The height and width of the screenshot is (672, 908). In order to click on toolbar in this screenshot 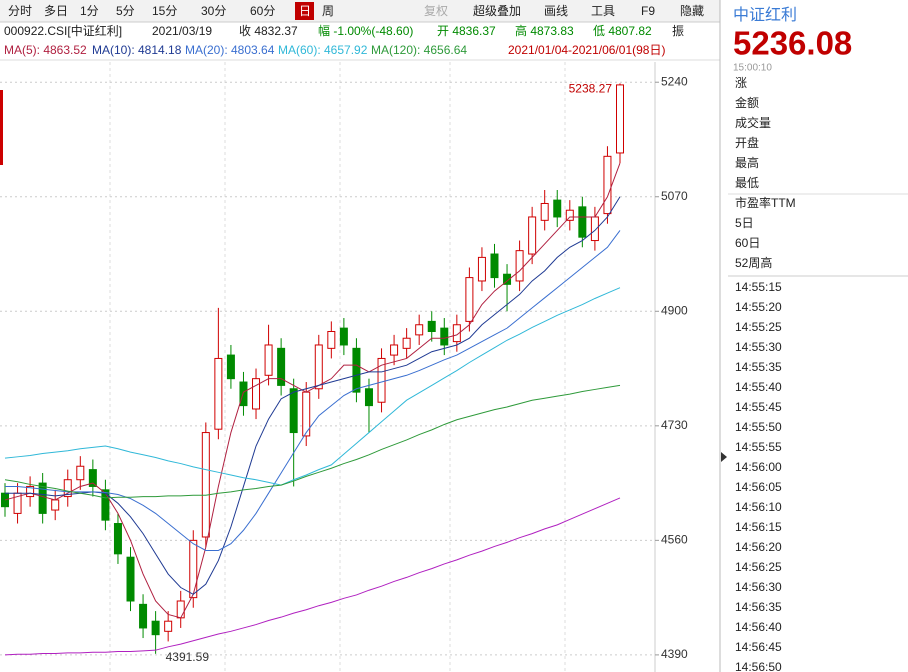, I will do `click(360, 11)`.